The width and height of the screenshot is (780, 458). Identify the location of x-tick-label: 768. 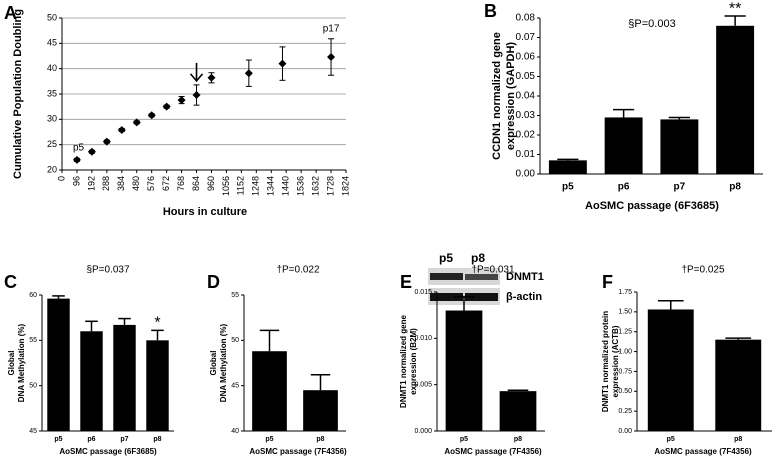
(181, 183).